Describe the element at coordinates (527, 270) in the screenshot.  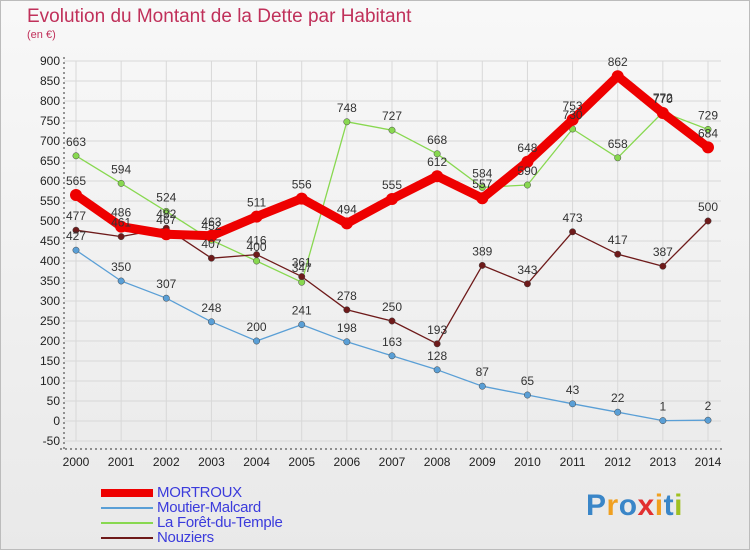
I see `data-label: 343` at that location.